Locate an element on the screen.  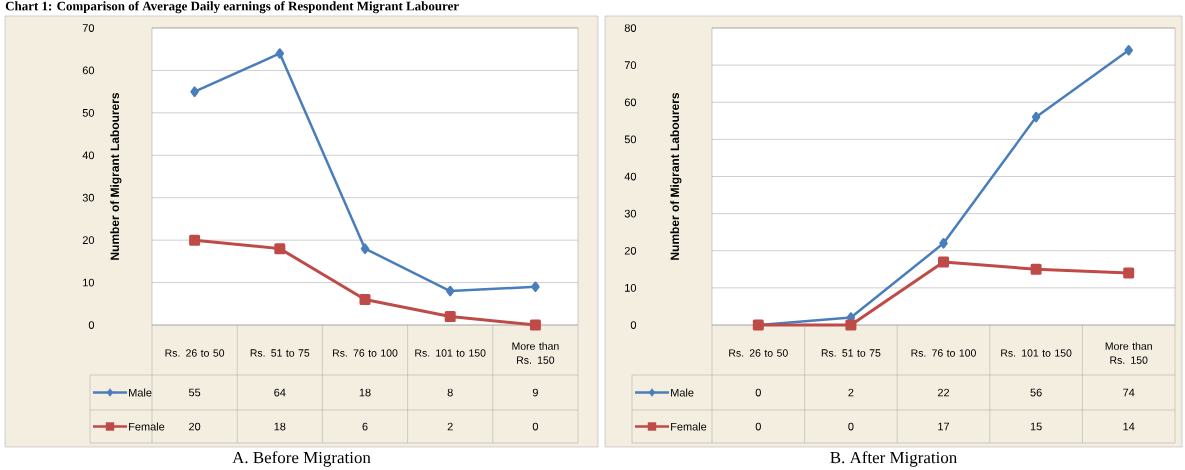
data-label: 14 is located at coordinates (1129, 426).